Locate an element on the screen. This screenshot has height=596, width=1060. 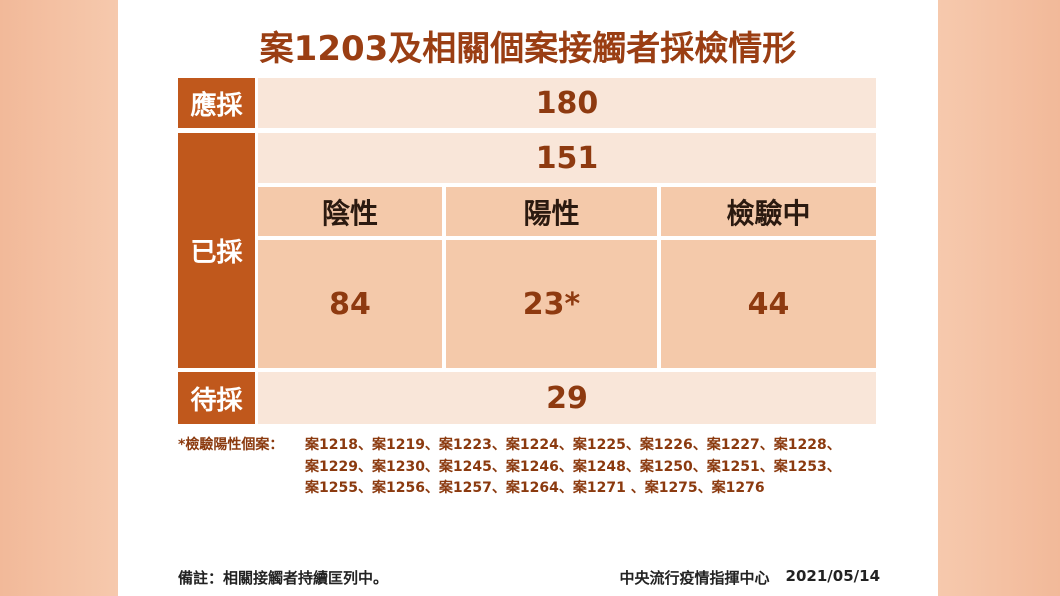
row-label: 待採 is located at coordinates (216, 398).